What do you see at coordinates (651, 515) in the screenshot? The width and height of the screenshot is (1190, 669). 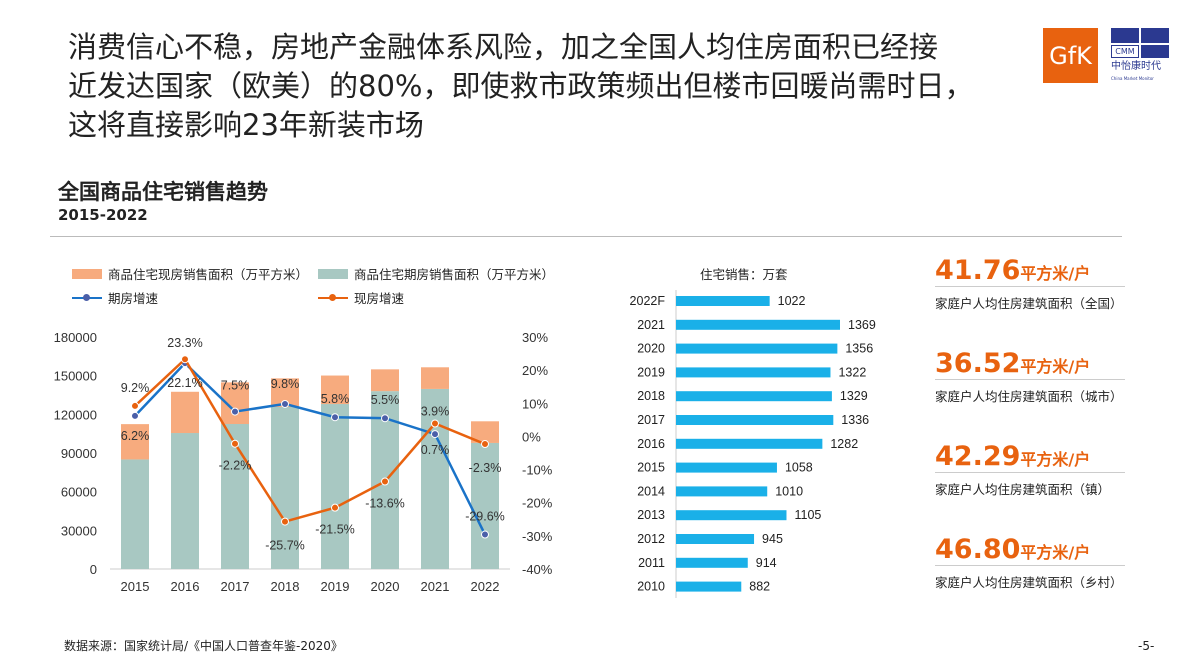 I see `category-label: 2013` at bounding box center [651, 515].